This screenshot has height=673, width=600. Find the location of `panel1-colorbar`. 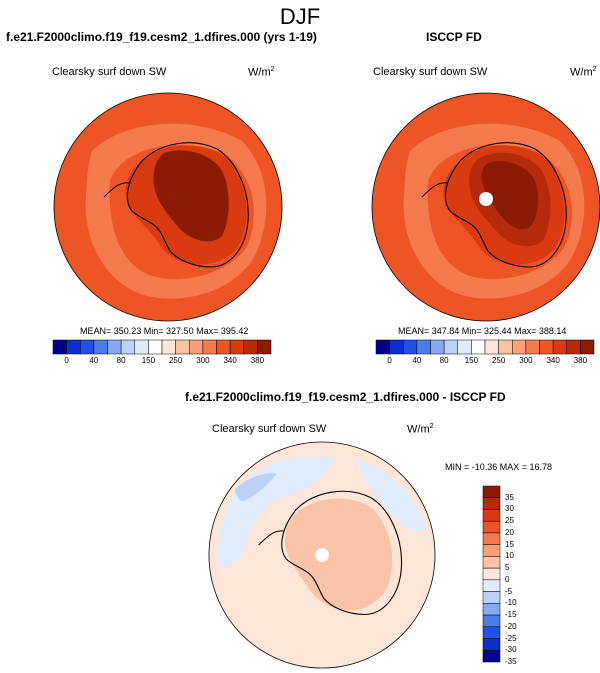

panel1-colorbar is located at coordinates (162, 347).